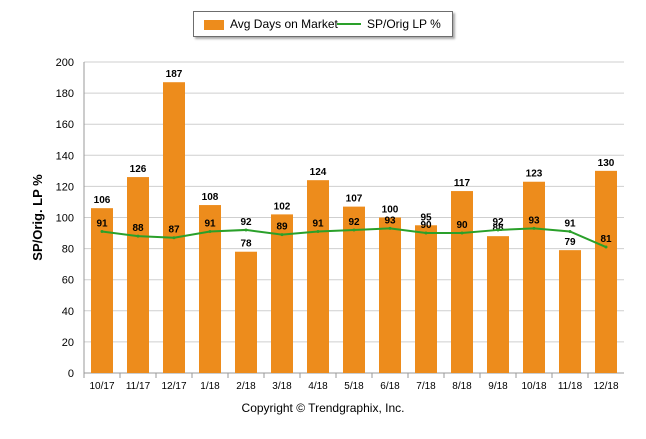 This screenshot has width=646, height=439. Describe the element at coordinates (210, 386) in the screenshot. I see `x-tick-label: 1/18` at that location.